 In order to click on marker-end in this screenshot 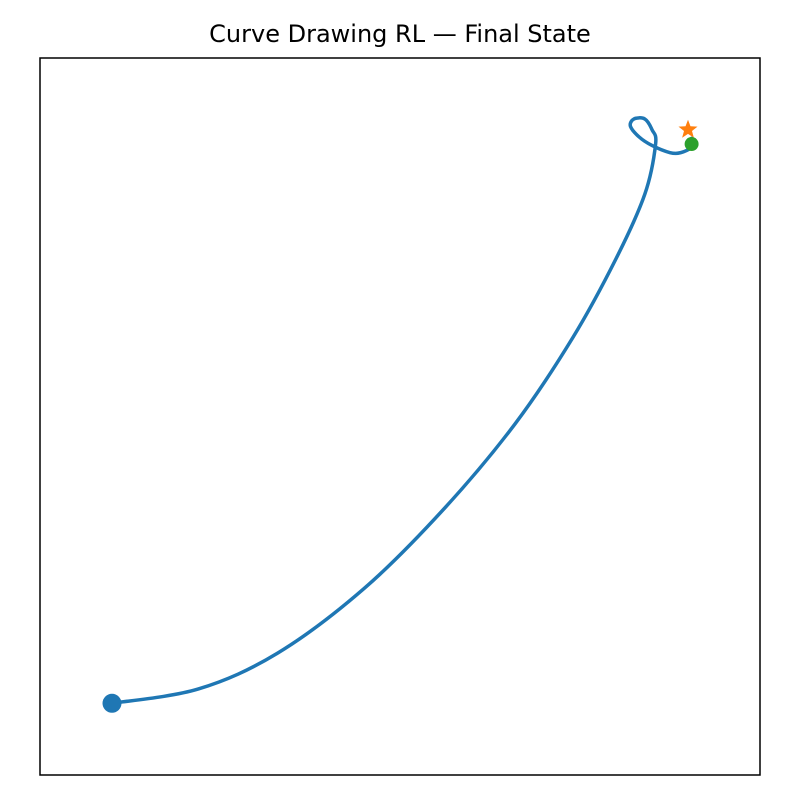, I will do `click(691, 144)`.